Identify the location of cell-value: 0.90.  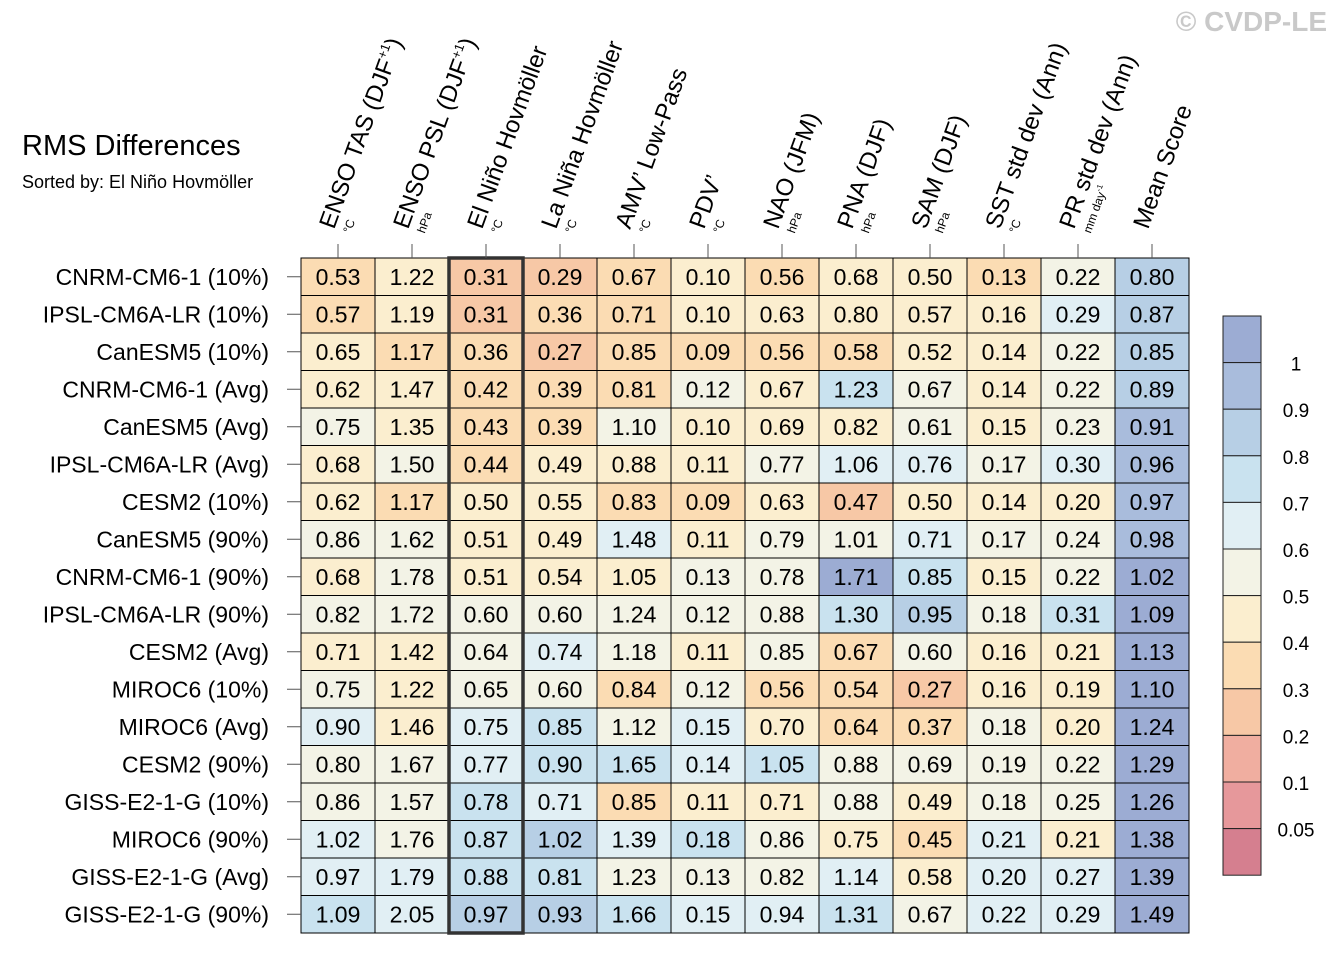
(338, 727).